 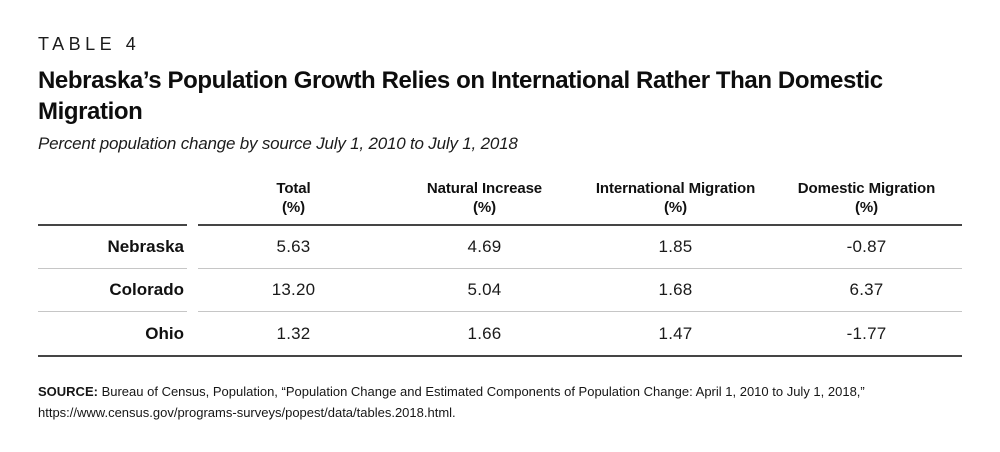 What do you see at coordinates (293, 333) in the screenshot?
I see `cell-ohio-total: 1.32` at bounding box center [293, 333].